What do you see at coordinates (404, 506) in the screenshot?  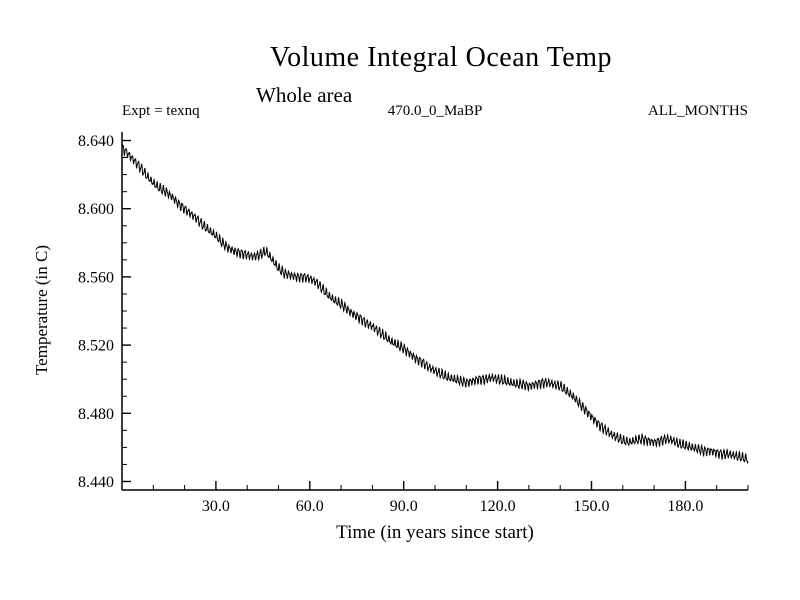 I see `x-tick-label: 90.0` at bounding box center [404, 506].